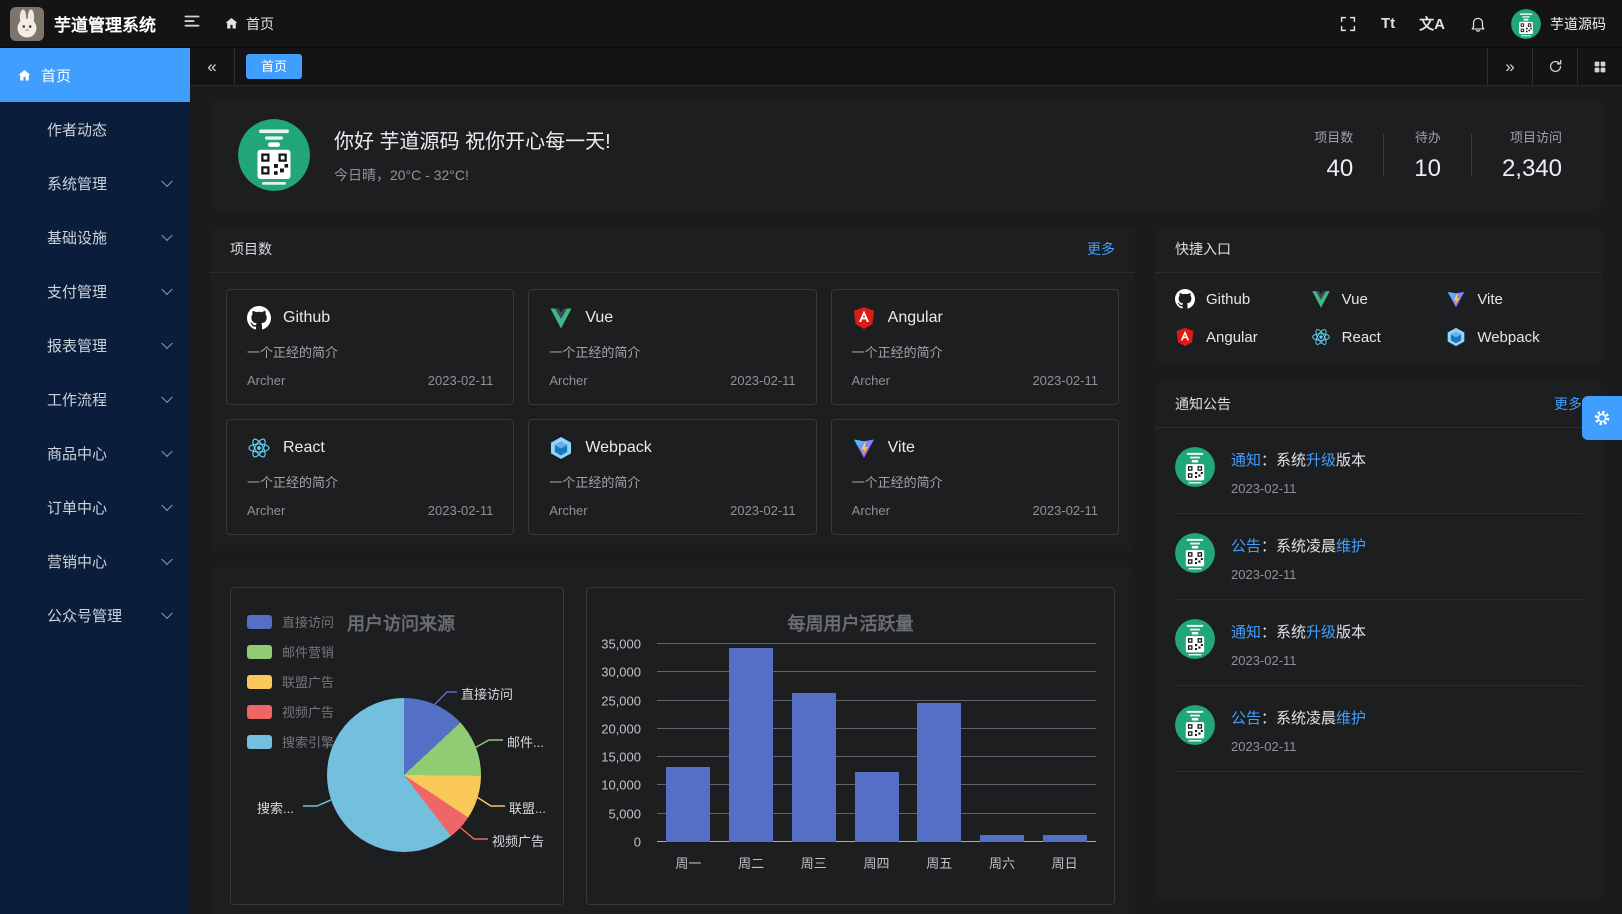  I want to click on pie-legend-item: 联盟广告, so click(290, 681).